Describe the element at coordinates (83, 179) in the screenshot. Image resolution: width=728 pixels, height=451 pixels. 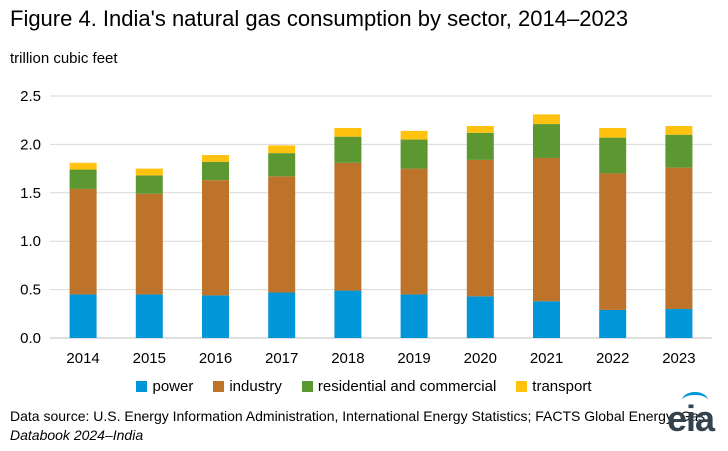
I see `bar-residential-2014` at that location.